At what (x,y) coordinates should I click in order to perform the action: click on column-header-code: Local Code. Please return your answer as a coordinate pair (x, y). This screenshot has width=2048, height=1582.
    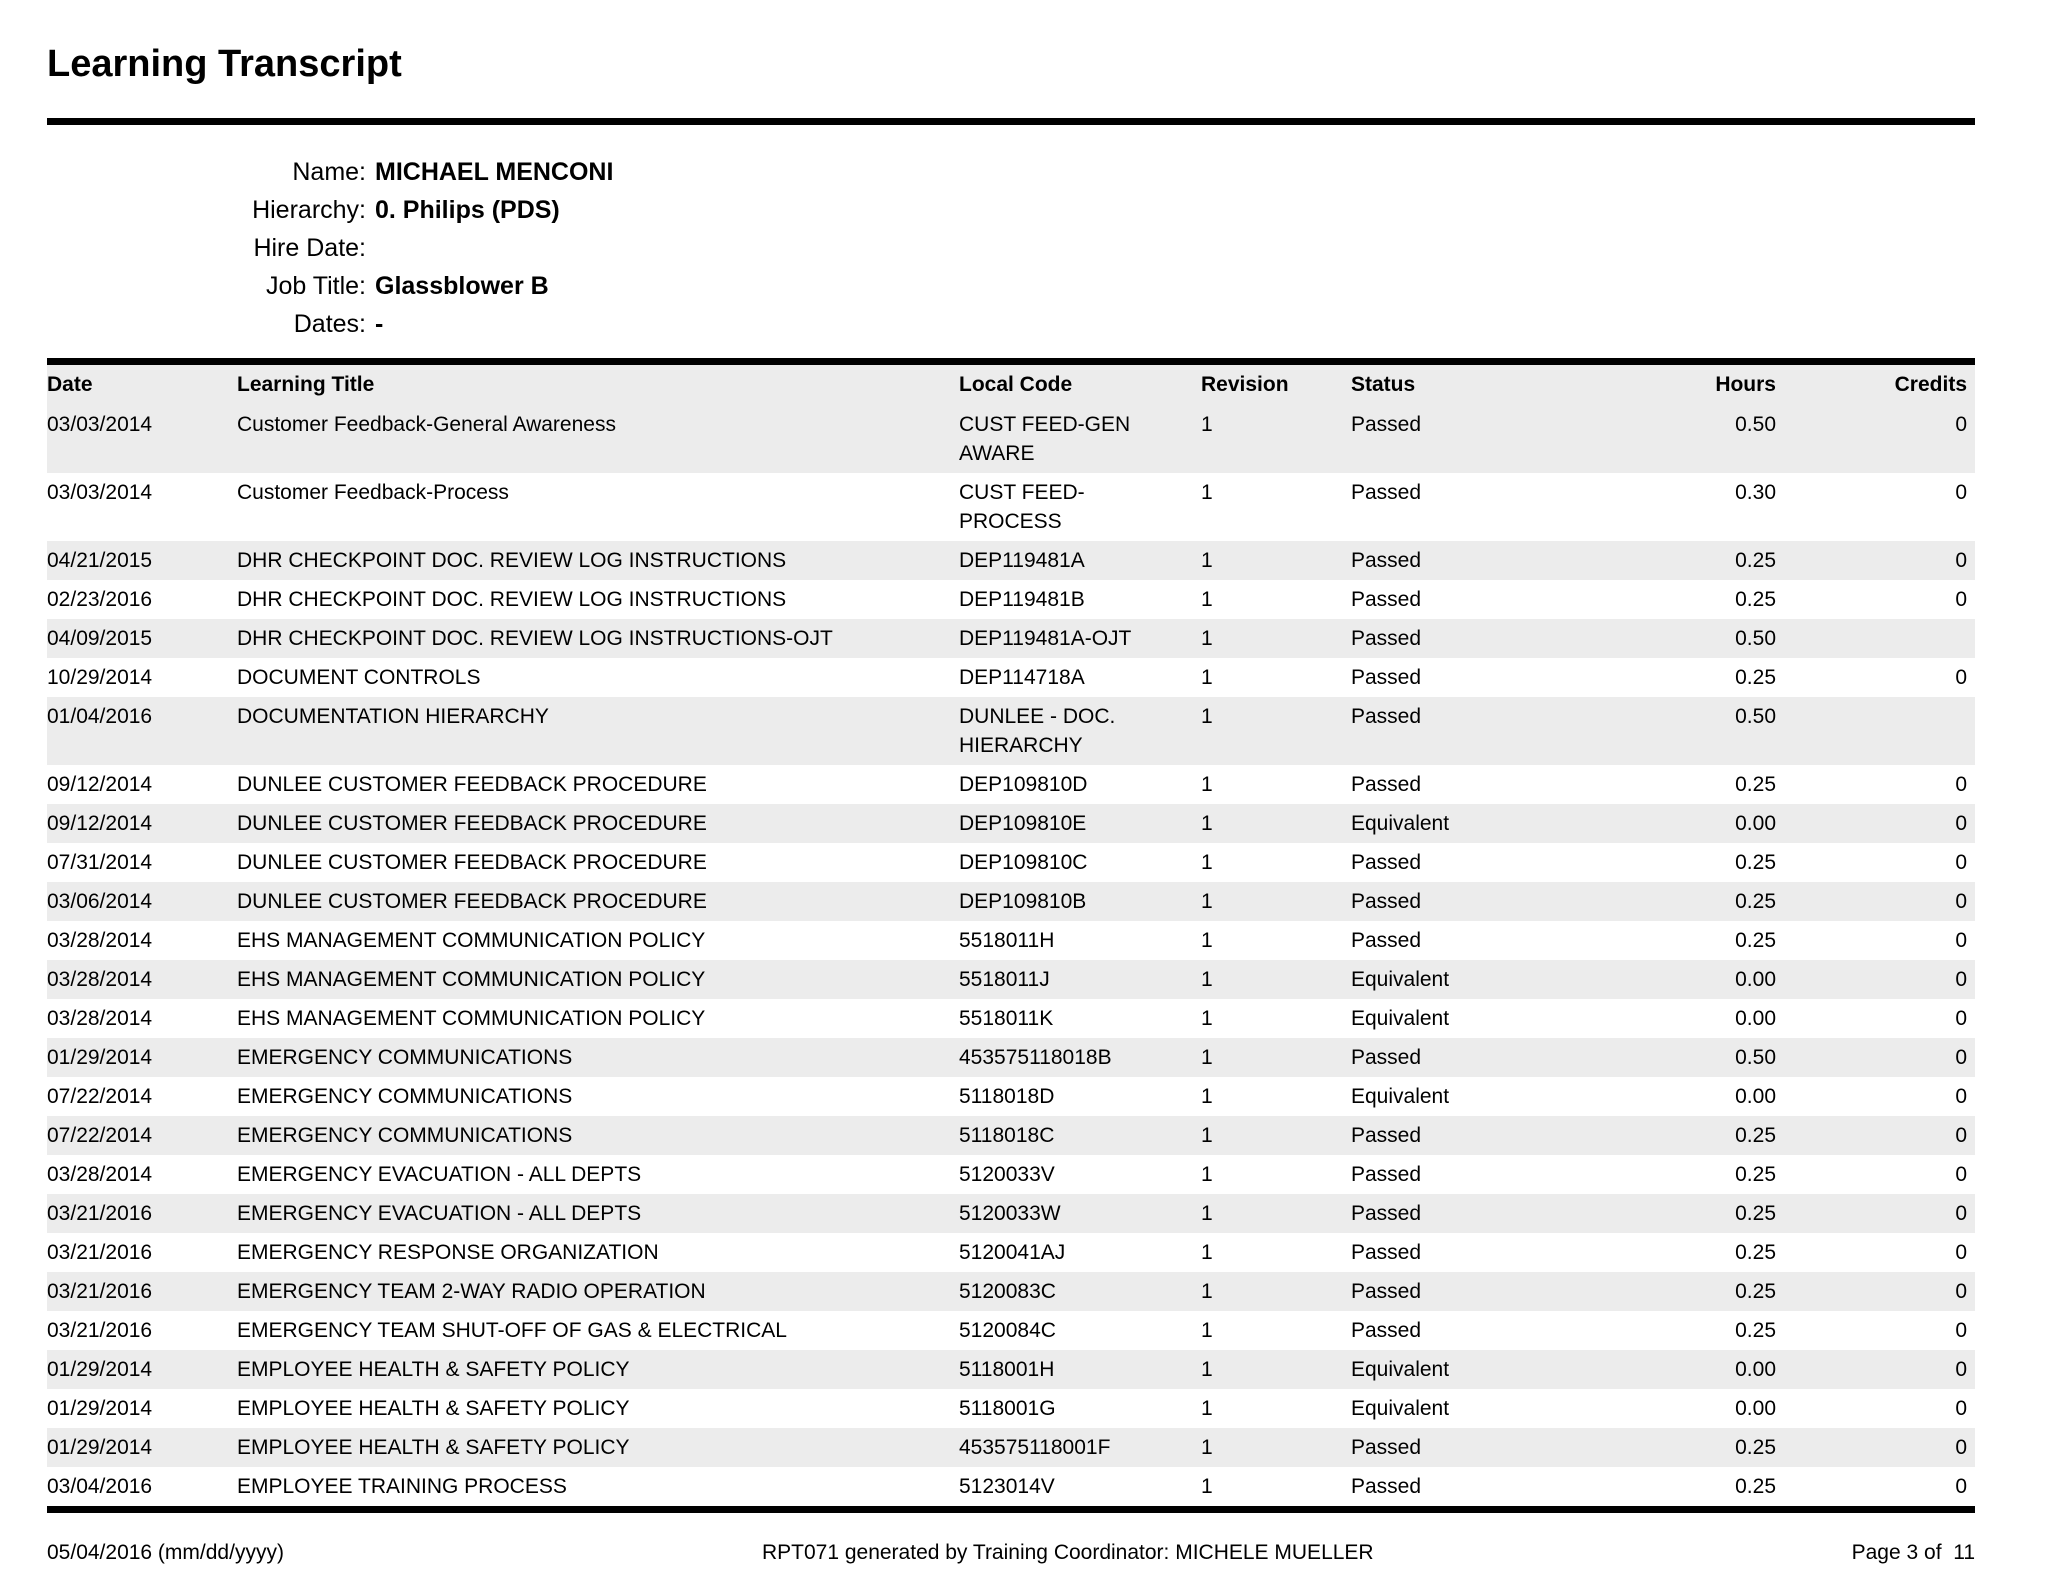
    Looking at the image, I should click on (1016, 384).